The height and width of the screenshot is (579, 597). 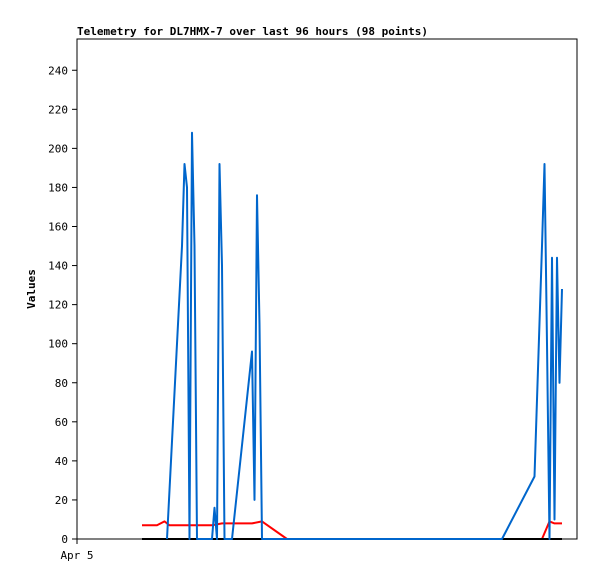 I want to click on y-tick-label: 140, so click(x=58, y=266).